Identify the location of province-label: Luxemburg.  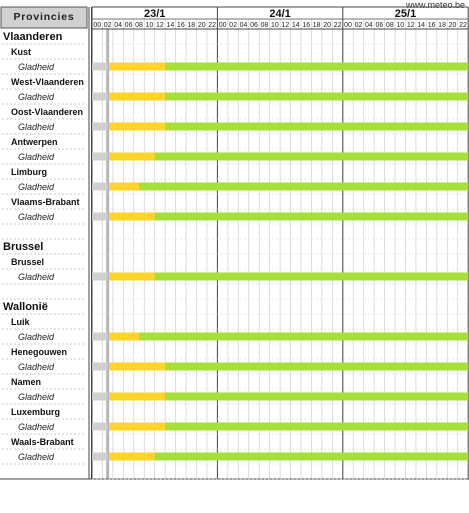
(35, 412).